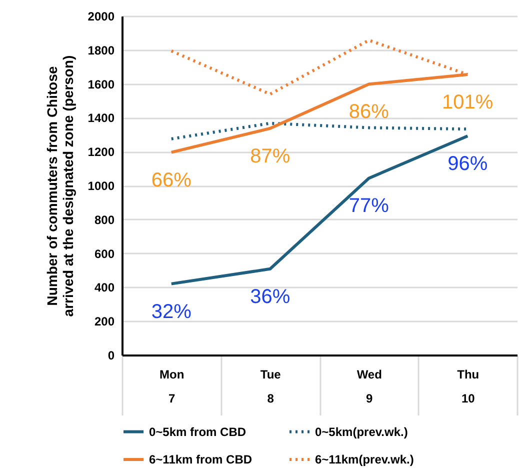 The image size is (519, 475). I want to click on x-tick-label: Wed 9, so click(369, 387).